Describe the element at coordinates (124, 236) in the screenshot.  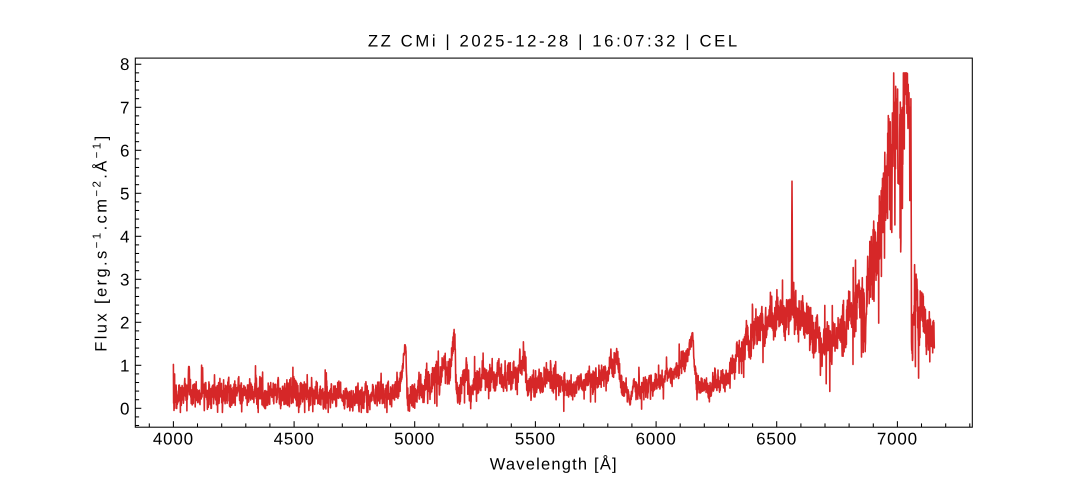
I see `svg-text: 4` at that location.